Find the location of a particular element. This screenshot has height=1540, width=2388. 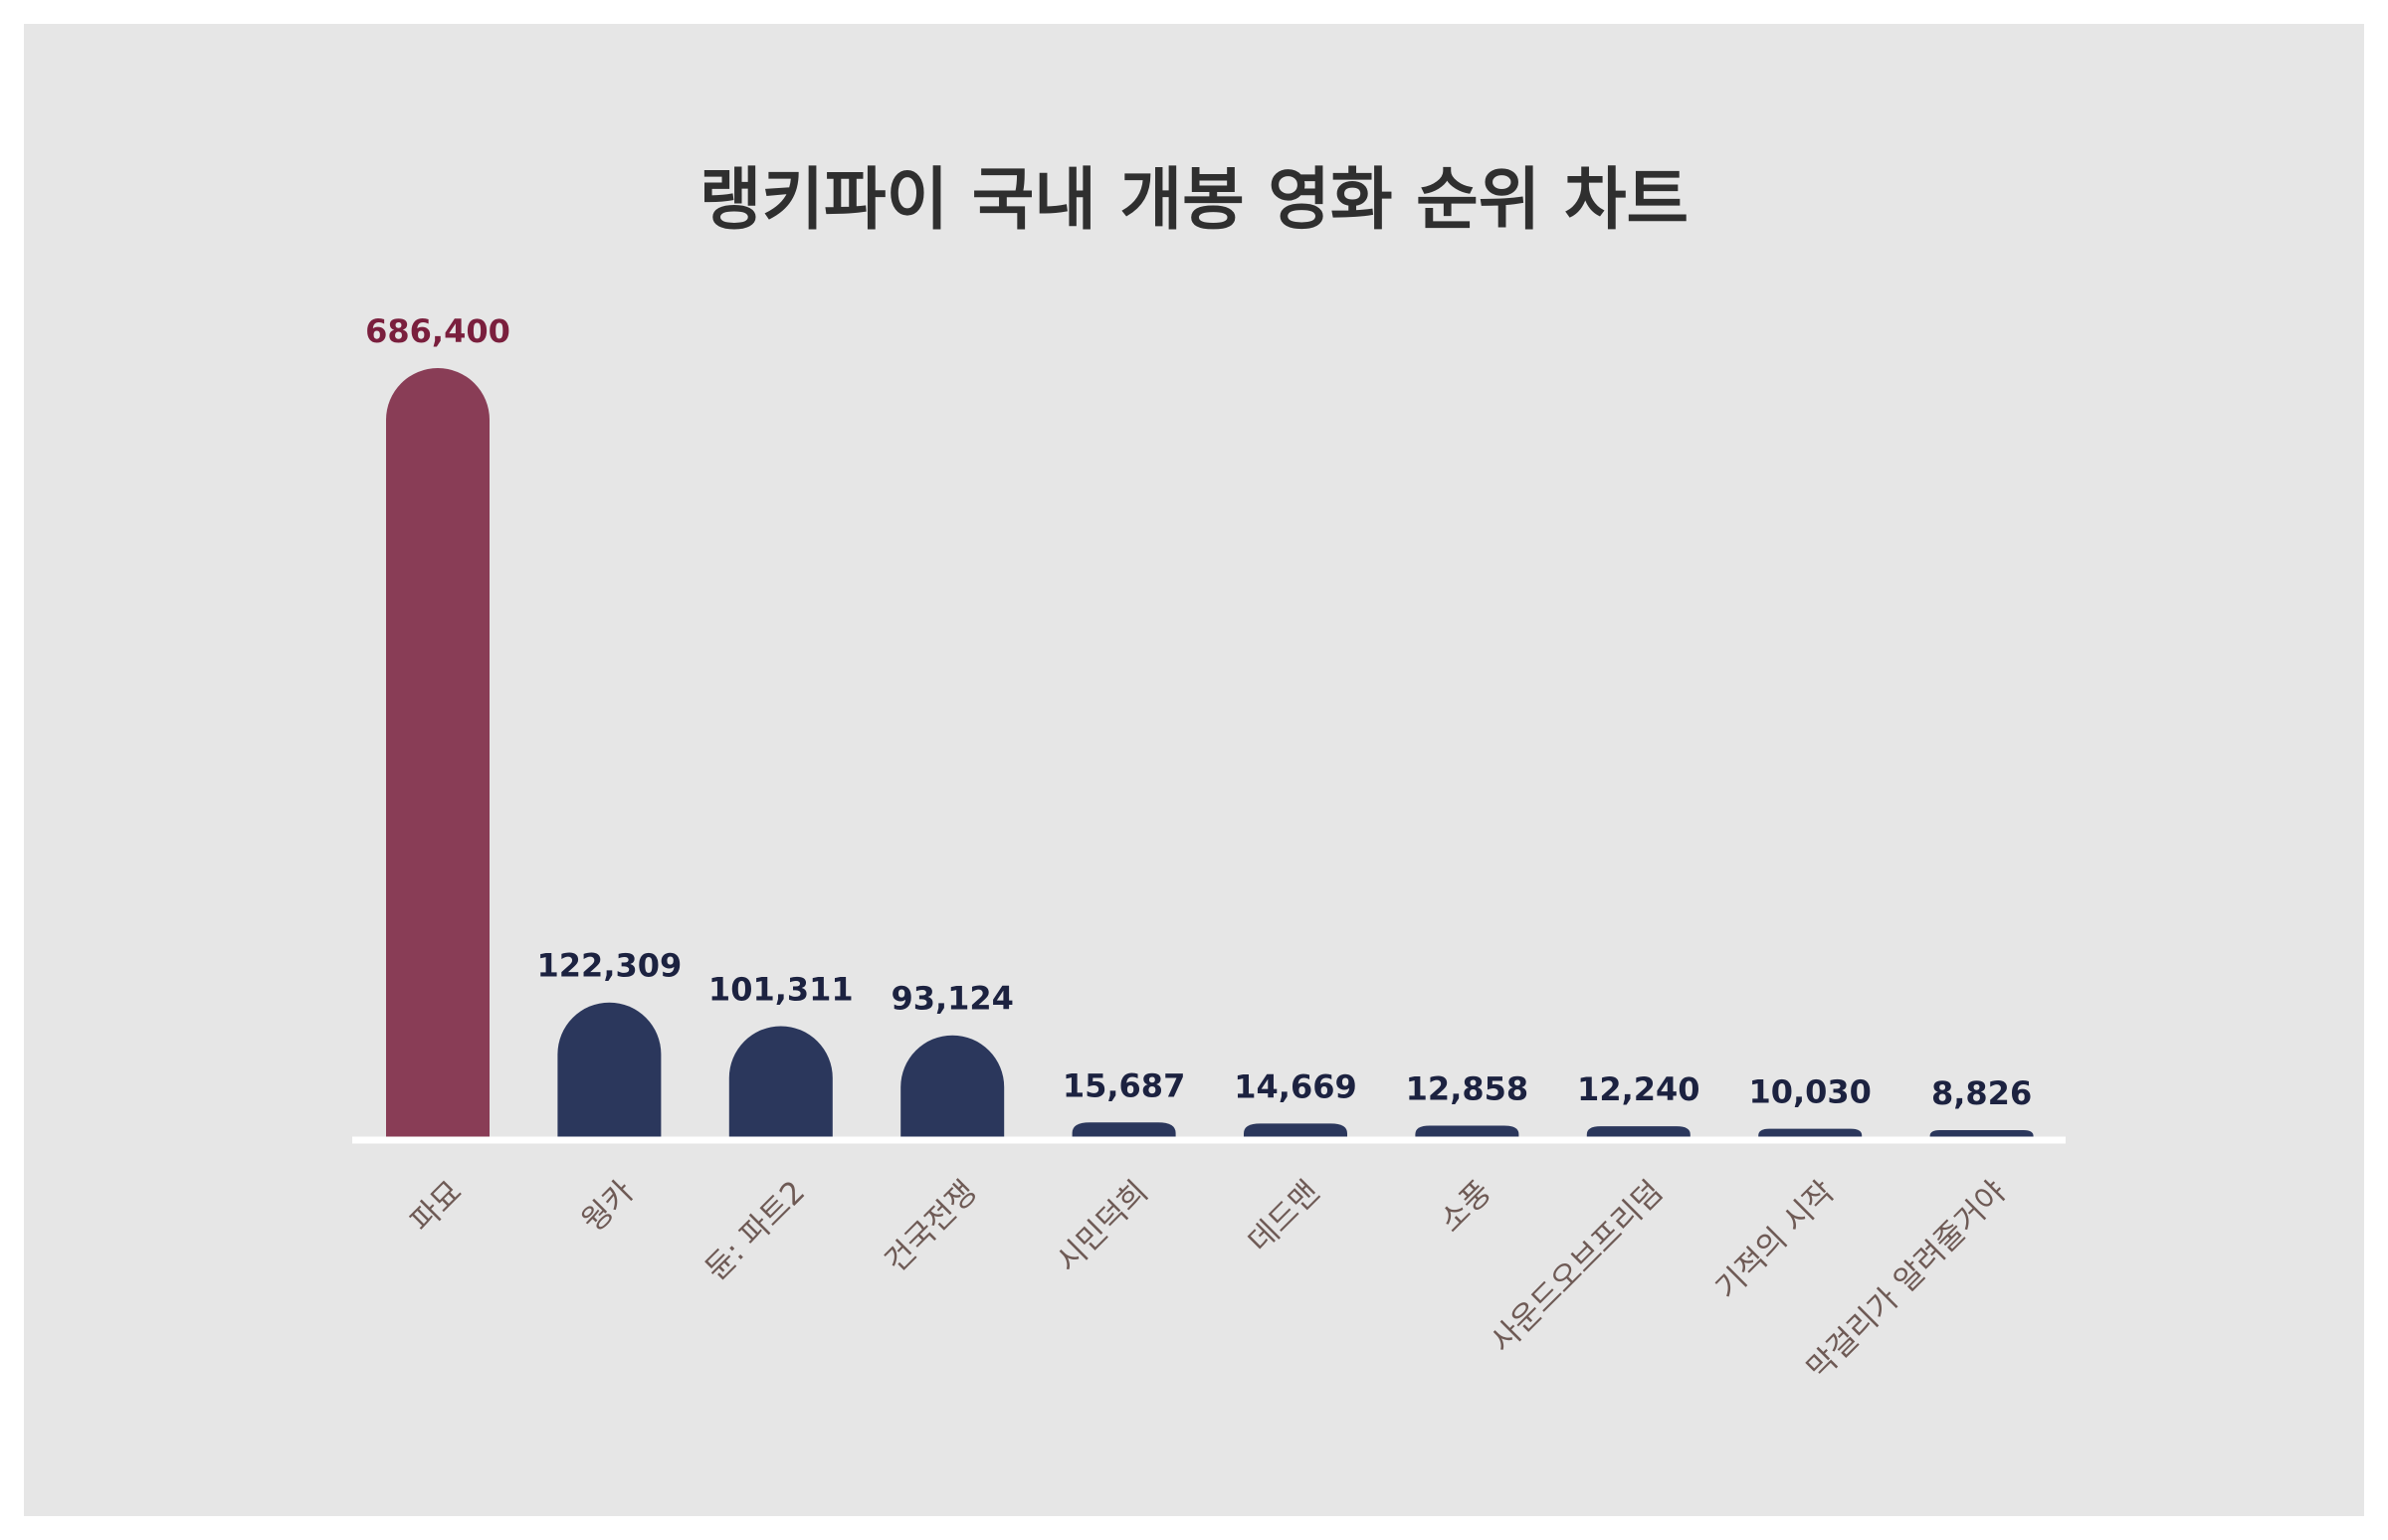

value-label-6: 14,669 is located at coordinates (1295, 1086).